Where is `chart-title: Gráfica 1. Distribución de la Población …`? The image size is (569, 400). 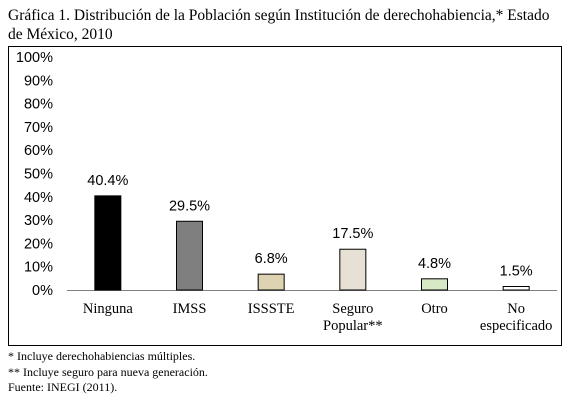
chart-title: Gráfica 1. Distribución de la Población … is located at coordinates (279, 25).